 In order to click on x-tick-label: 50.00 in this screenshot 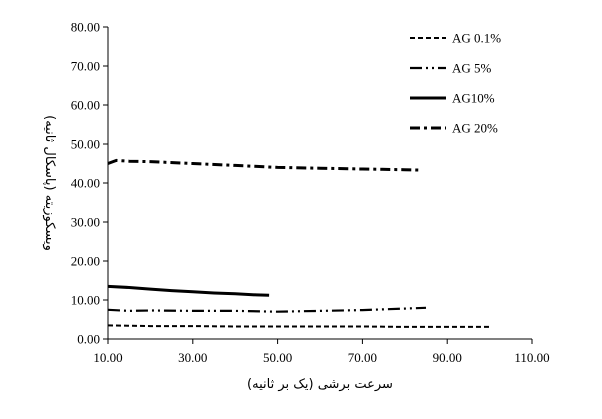, I will do `click(277, 357)`.